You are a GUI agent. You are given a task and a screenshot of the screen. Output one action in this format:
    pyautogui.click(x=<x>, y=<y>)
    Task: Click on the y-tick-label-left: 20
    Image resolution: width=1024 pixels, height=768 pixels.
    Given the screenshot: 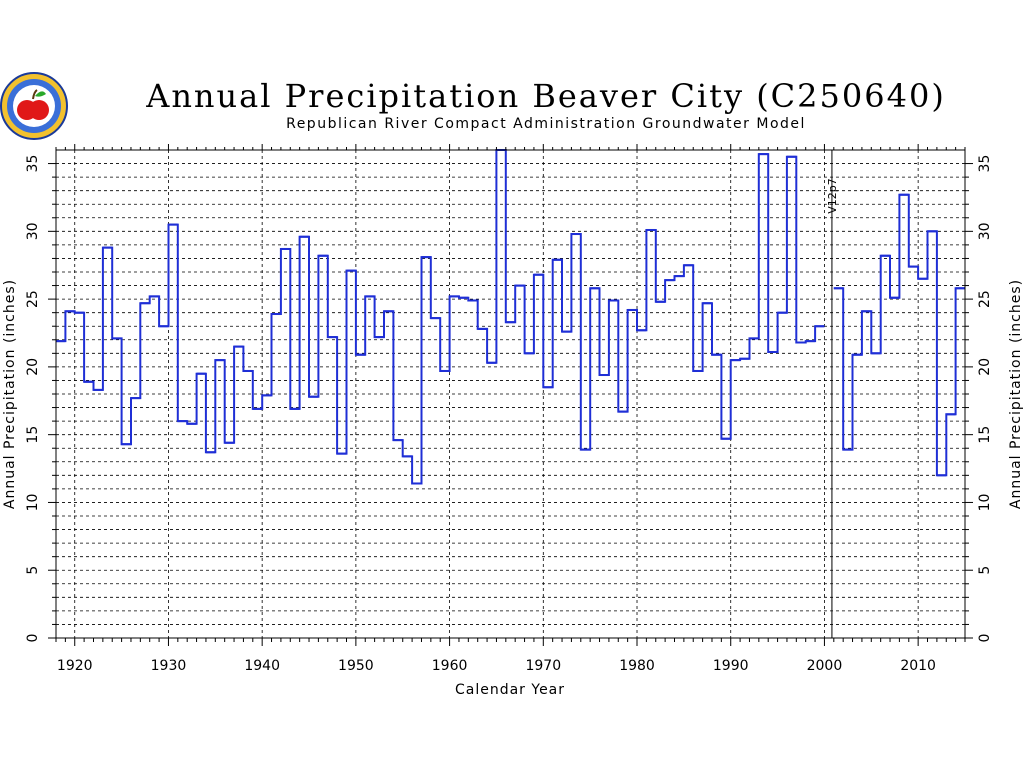 What is the action you would take?
    pyautogui.click(x=33, y=367)
    